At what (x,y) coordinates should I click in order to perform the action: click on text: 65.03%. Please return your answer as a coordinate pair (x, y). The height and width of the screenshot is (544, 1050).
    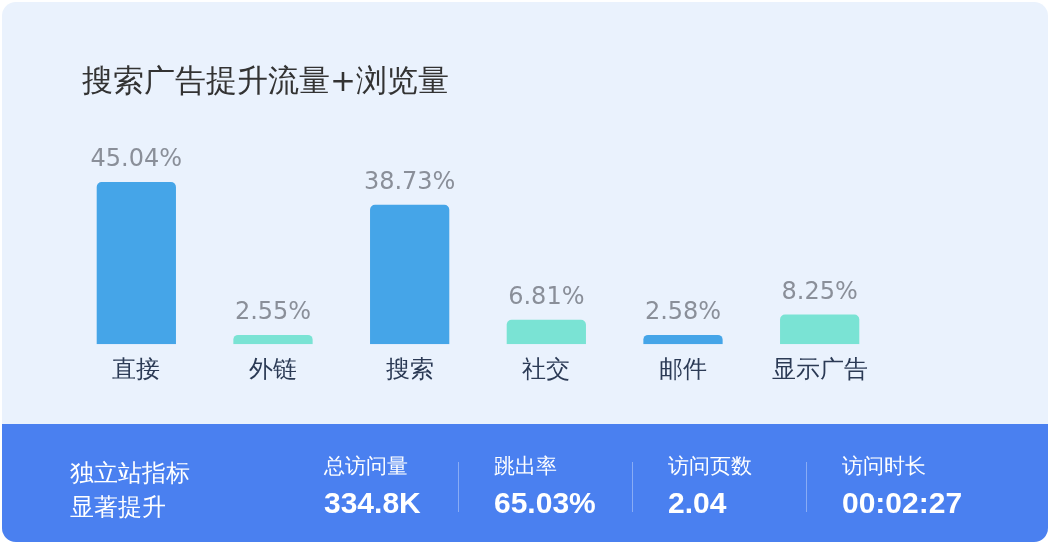
    Looking at the image, I should click on (545, 503).